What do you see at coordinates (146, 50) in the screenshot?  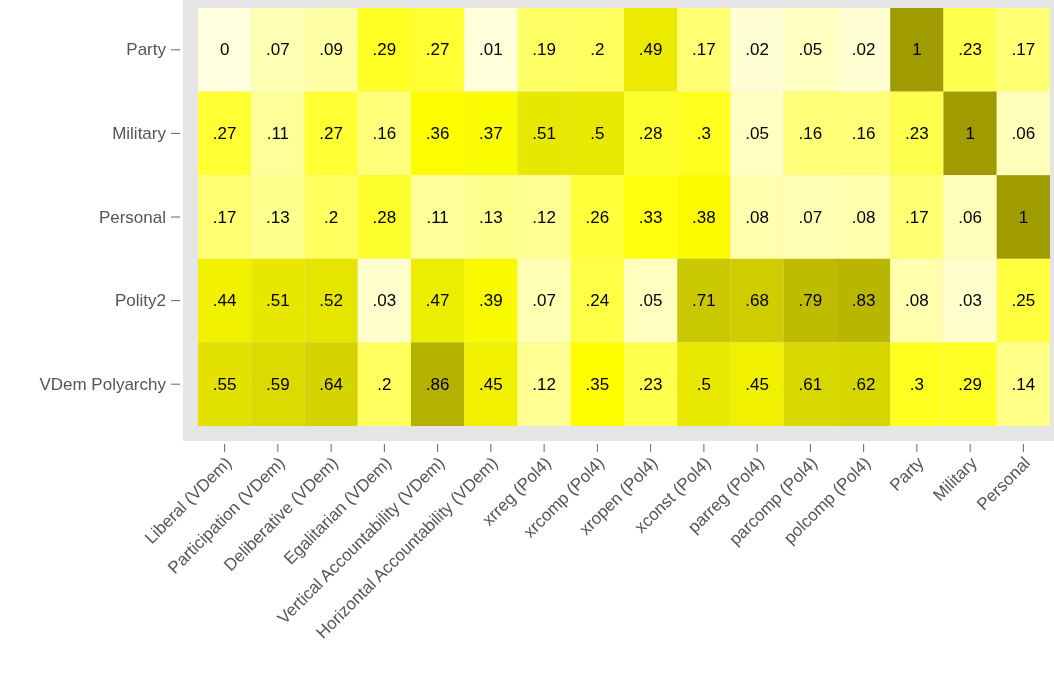 I see `y-tick-label: Party` at bounding box center [146, 50].